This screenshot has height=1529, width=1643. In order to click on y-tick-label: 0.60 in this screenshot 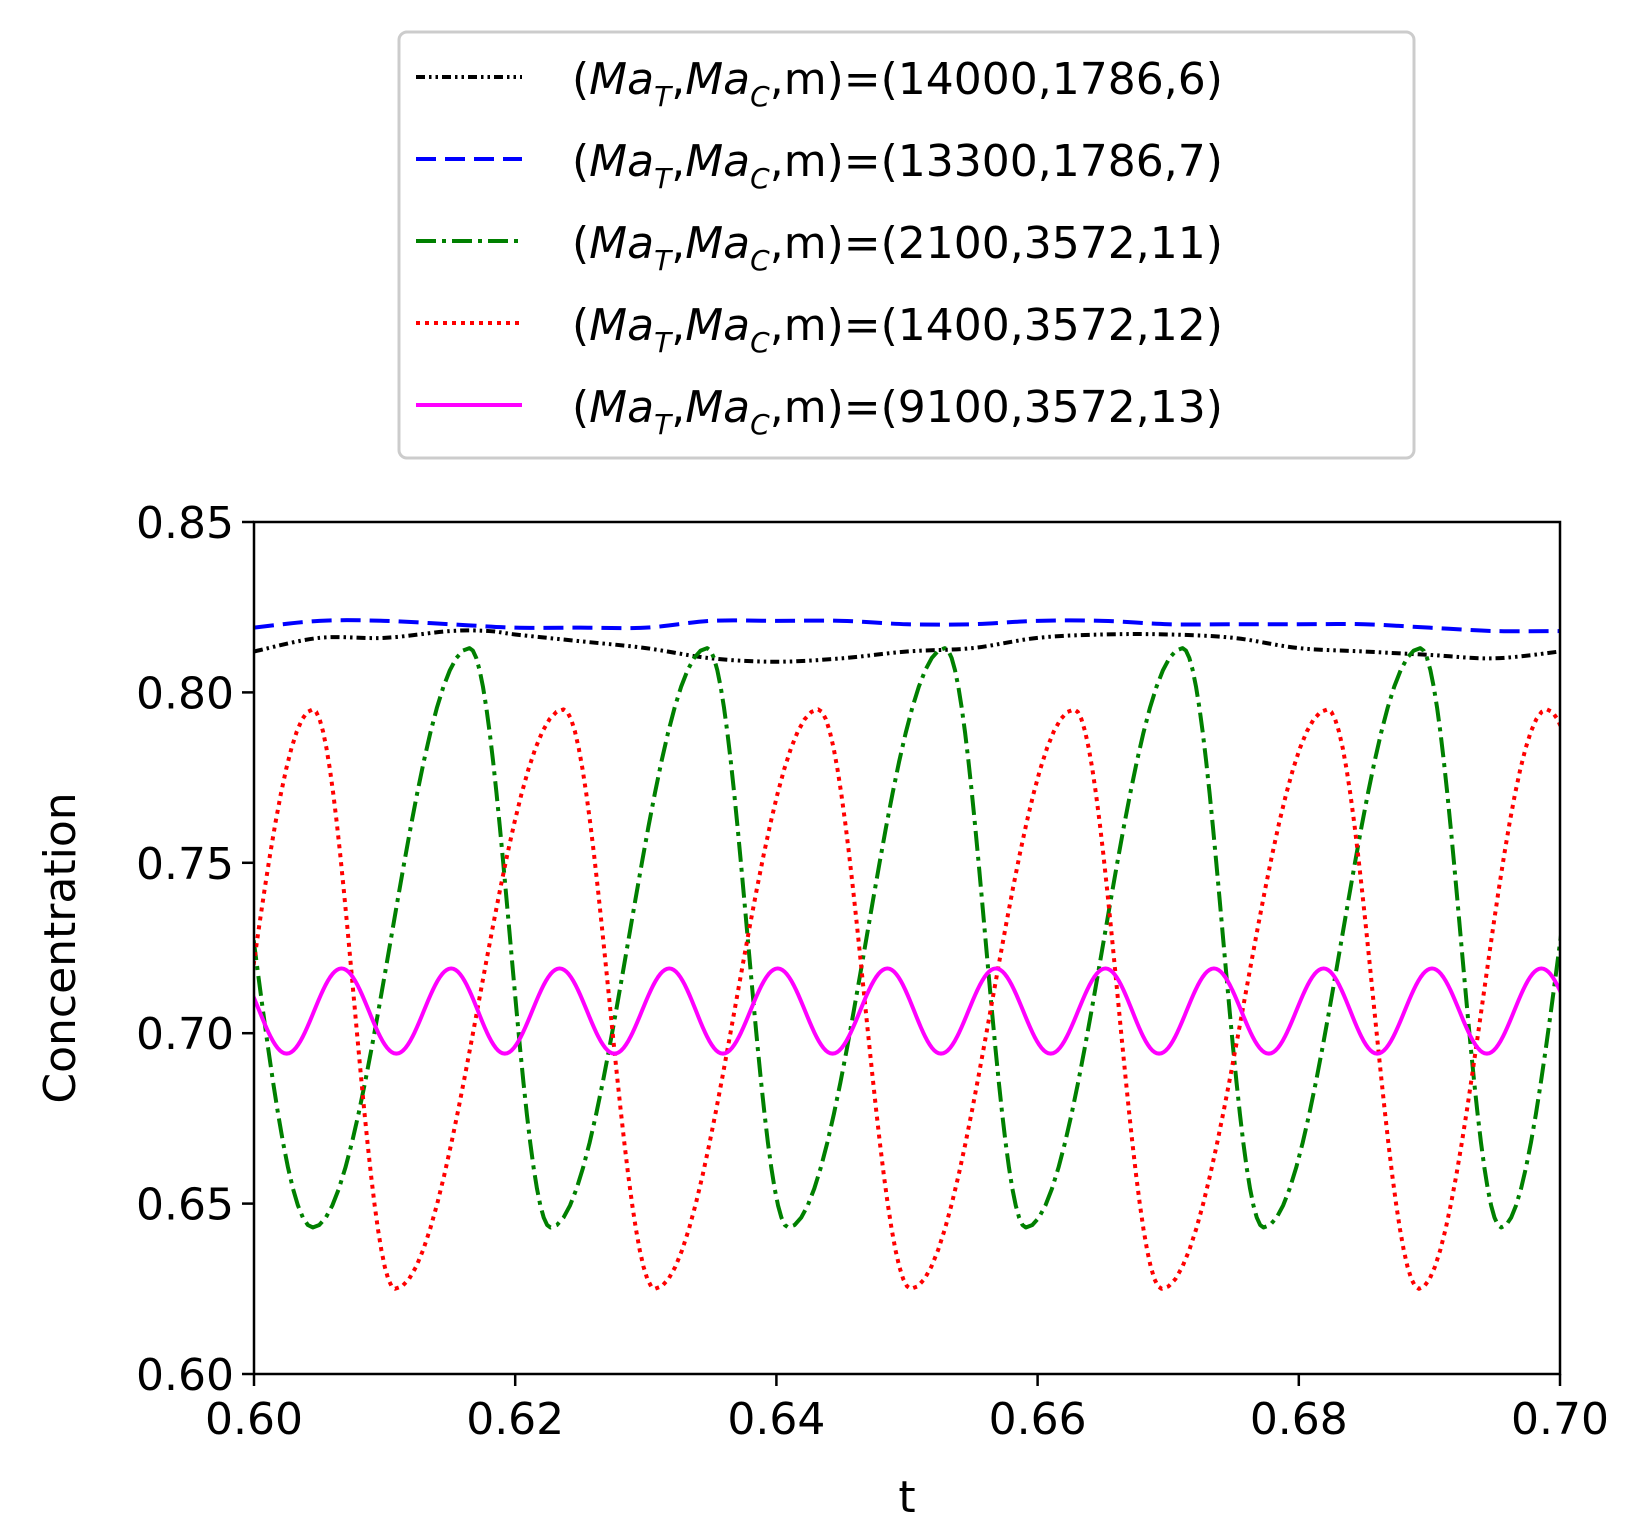, I will do `click(185, 1375)`.